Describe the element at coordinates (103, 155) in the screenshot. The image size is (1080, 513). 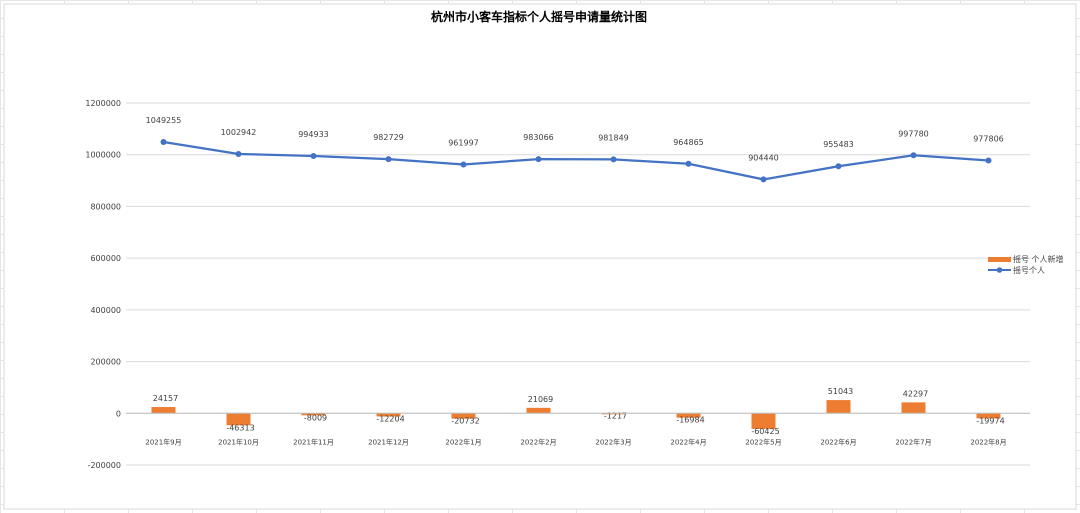
I see `y-tick-label: 1000000` at that location.